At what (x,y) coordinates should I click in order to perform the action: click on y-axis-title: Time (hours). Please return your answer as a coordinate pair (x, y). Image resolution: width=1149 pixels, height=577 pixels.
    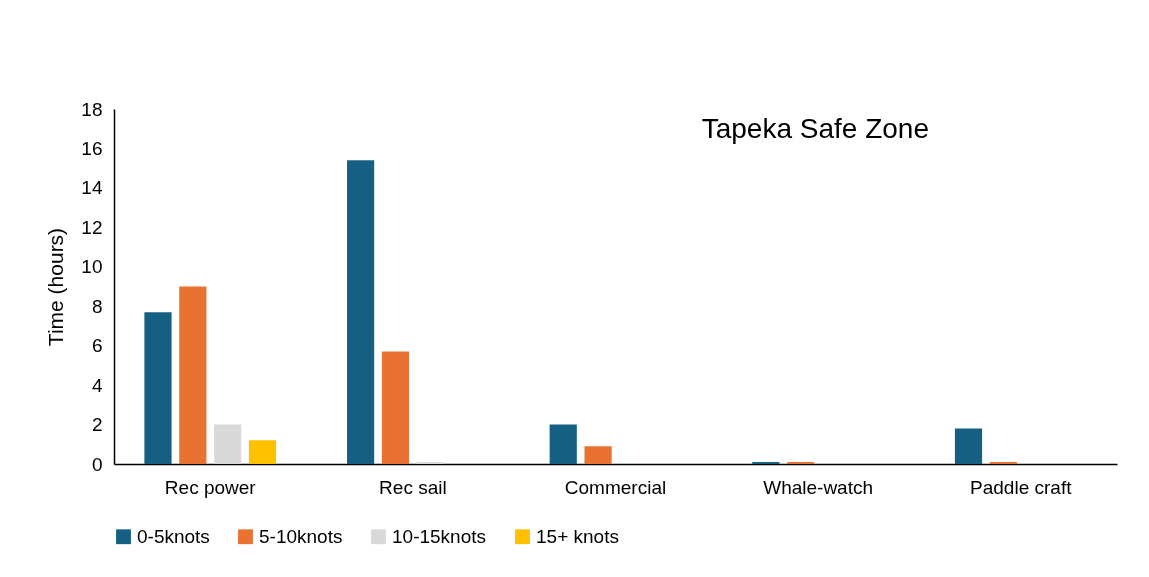
    Looking at the image, I should click on (56, 287).